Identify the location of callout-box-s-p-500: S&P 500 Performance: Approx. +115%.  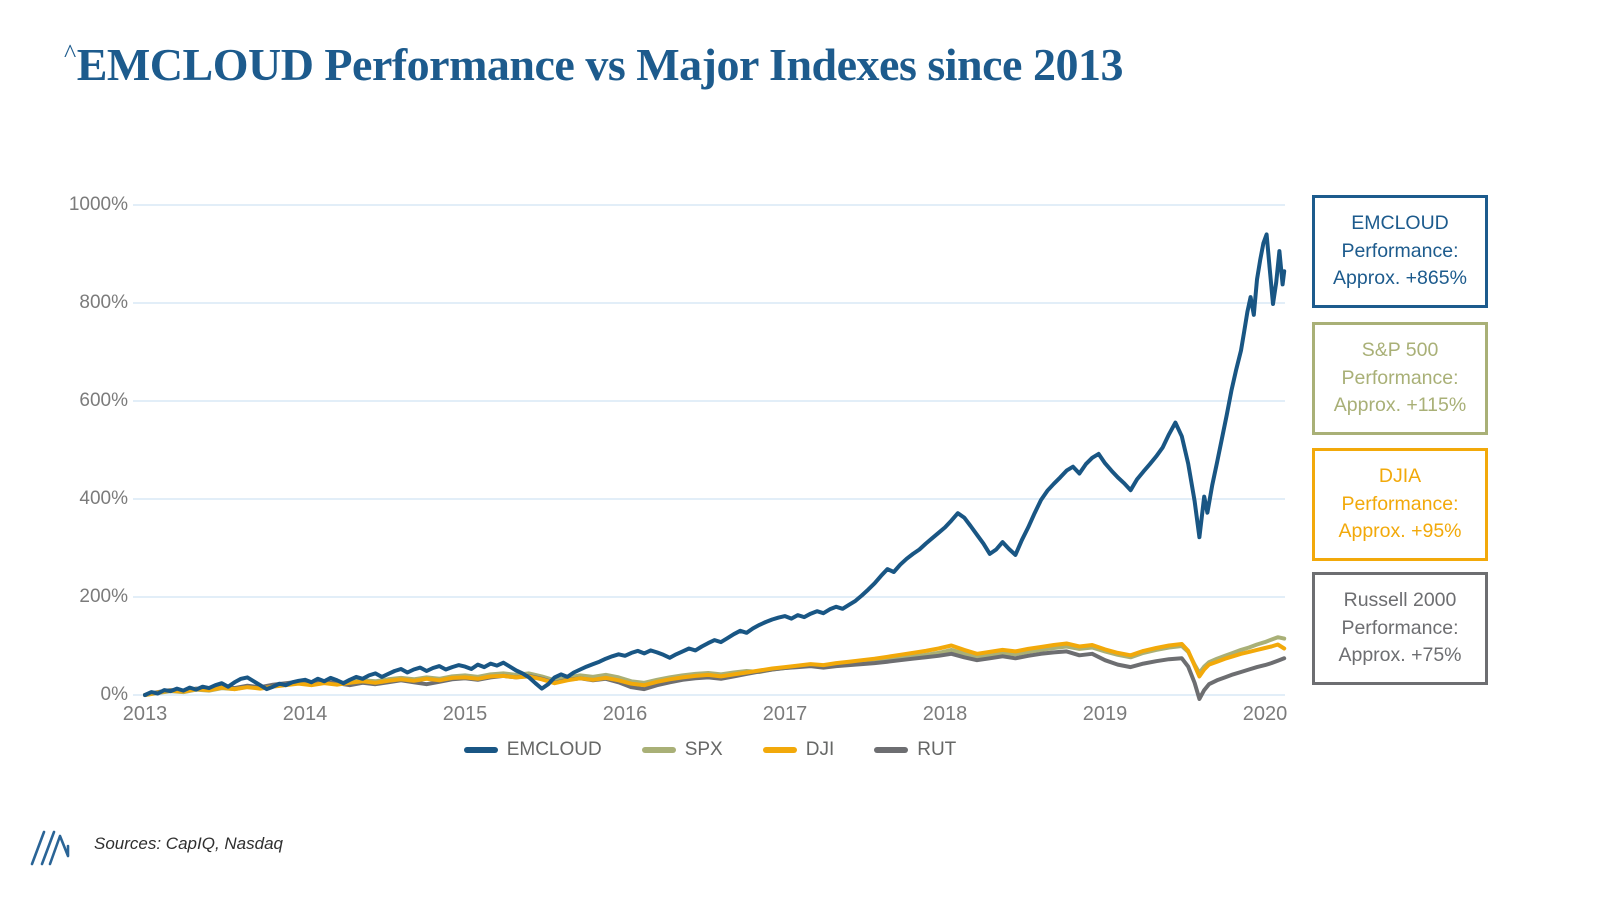
(1400, 378).